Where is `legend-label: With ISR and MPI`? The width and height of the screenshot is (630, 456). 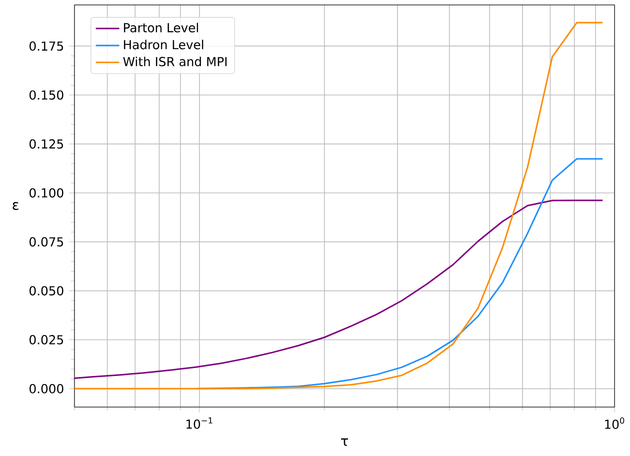
legend-label: With ISR and MPI is located at coordinates (175, 61).